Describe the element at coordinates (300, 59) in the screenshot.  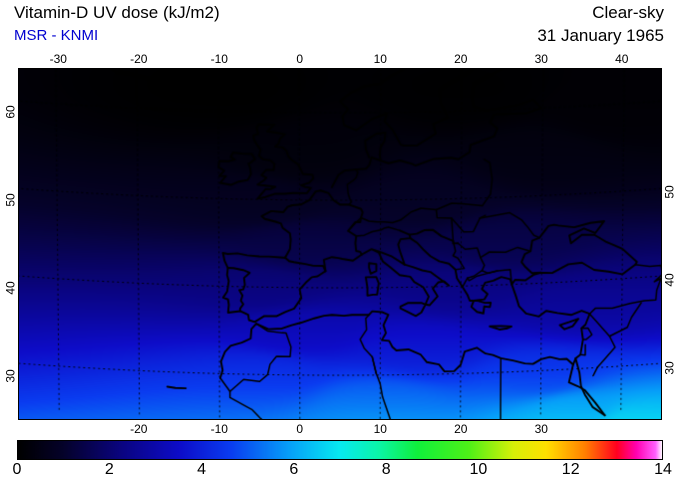
I see `axis-tick-top: 0` at that location.